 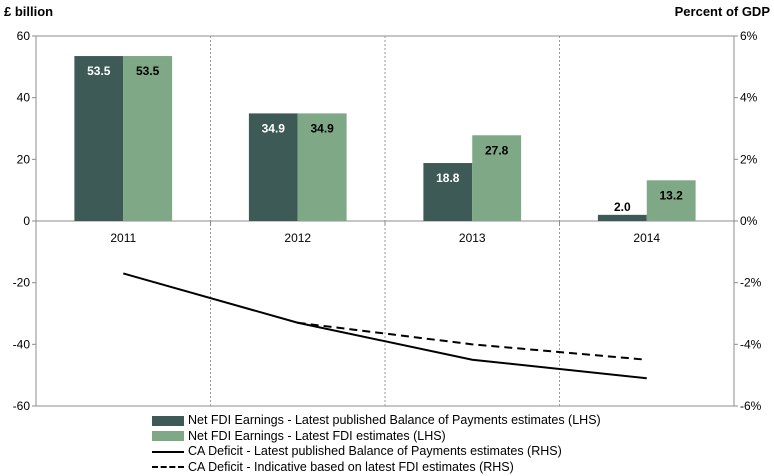 I want to click on left-axis-tick-label: -20, so click(x=22, y=283).